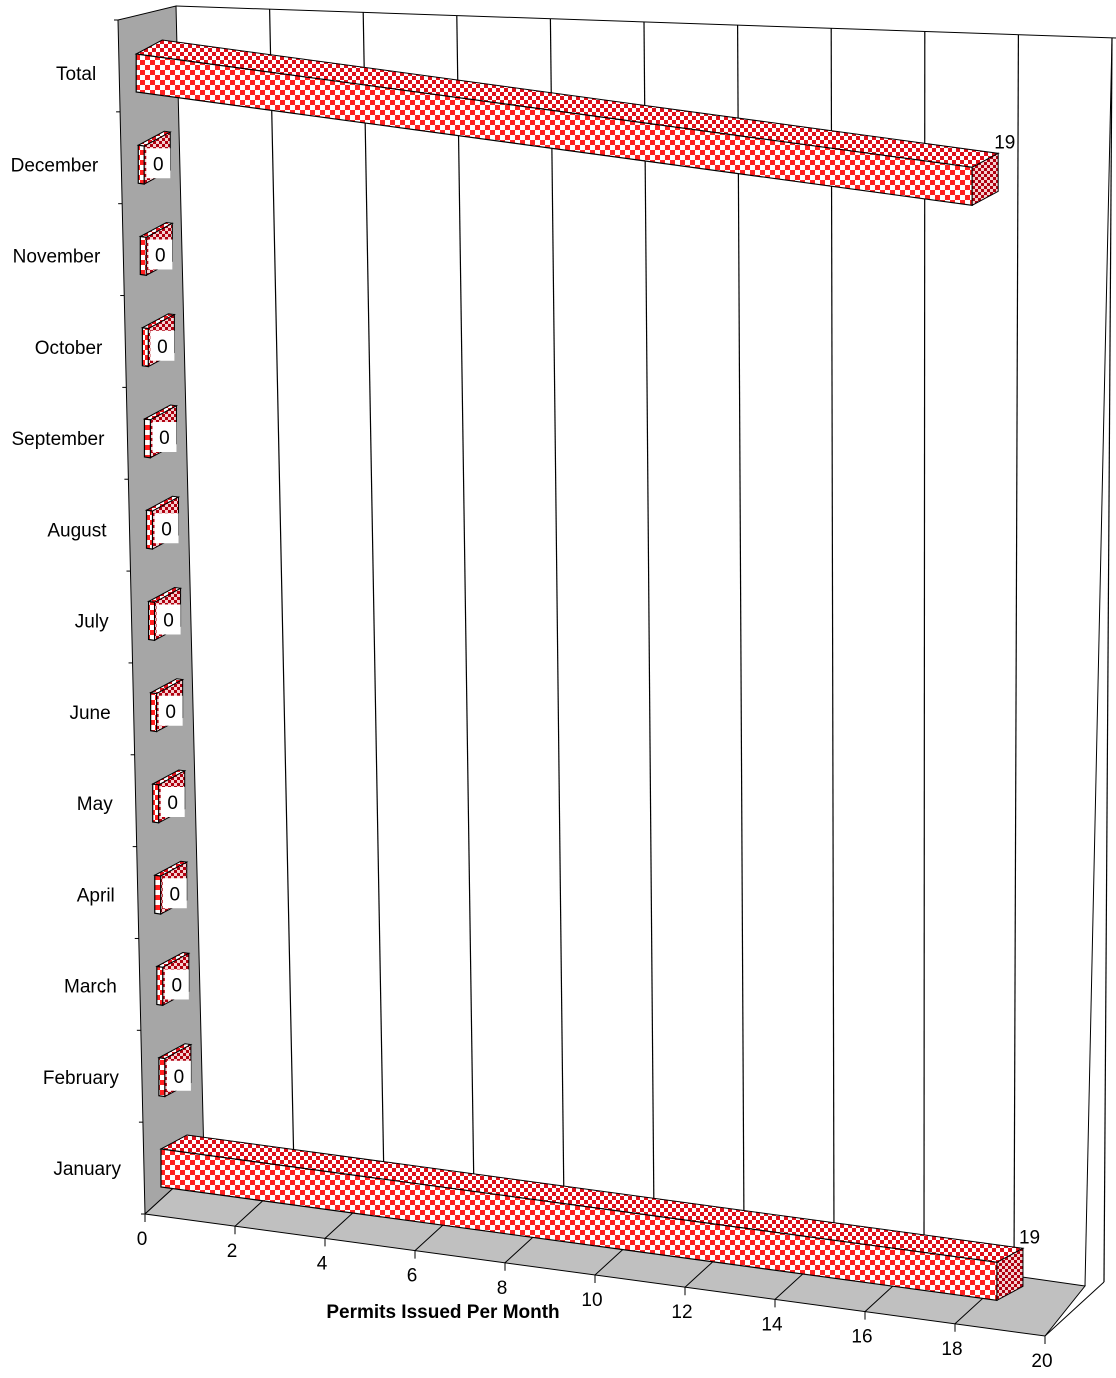 The height and width of the screenshot is (1378, 1116). Describe the element at coordinates (951, 1349) in the screenshot. I see `x-tick-label: 18` at that location.